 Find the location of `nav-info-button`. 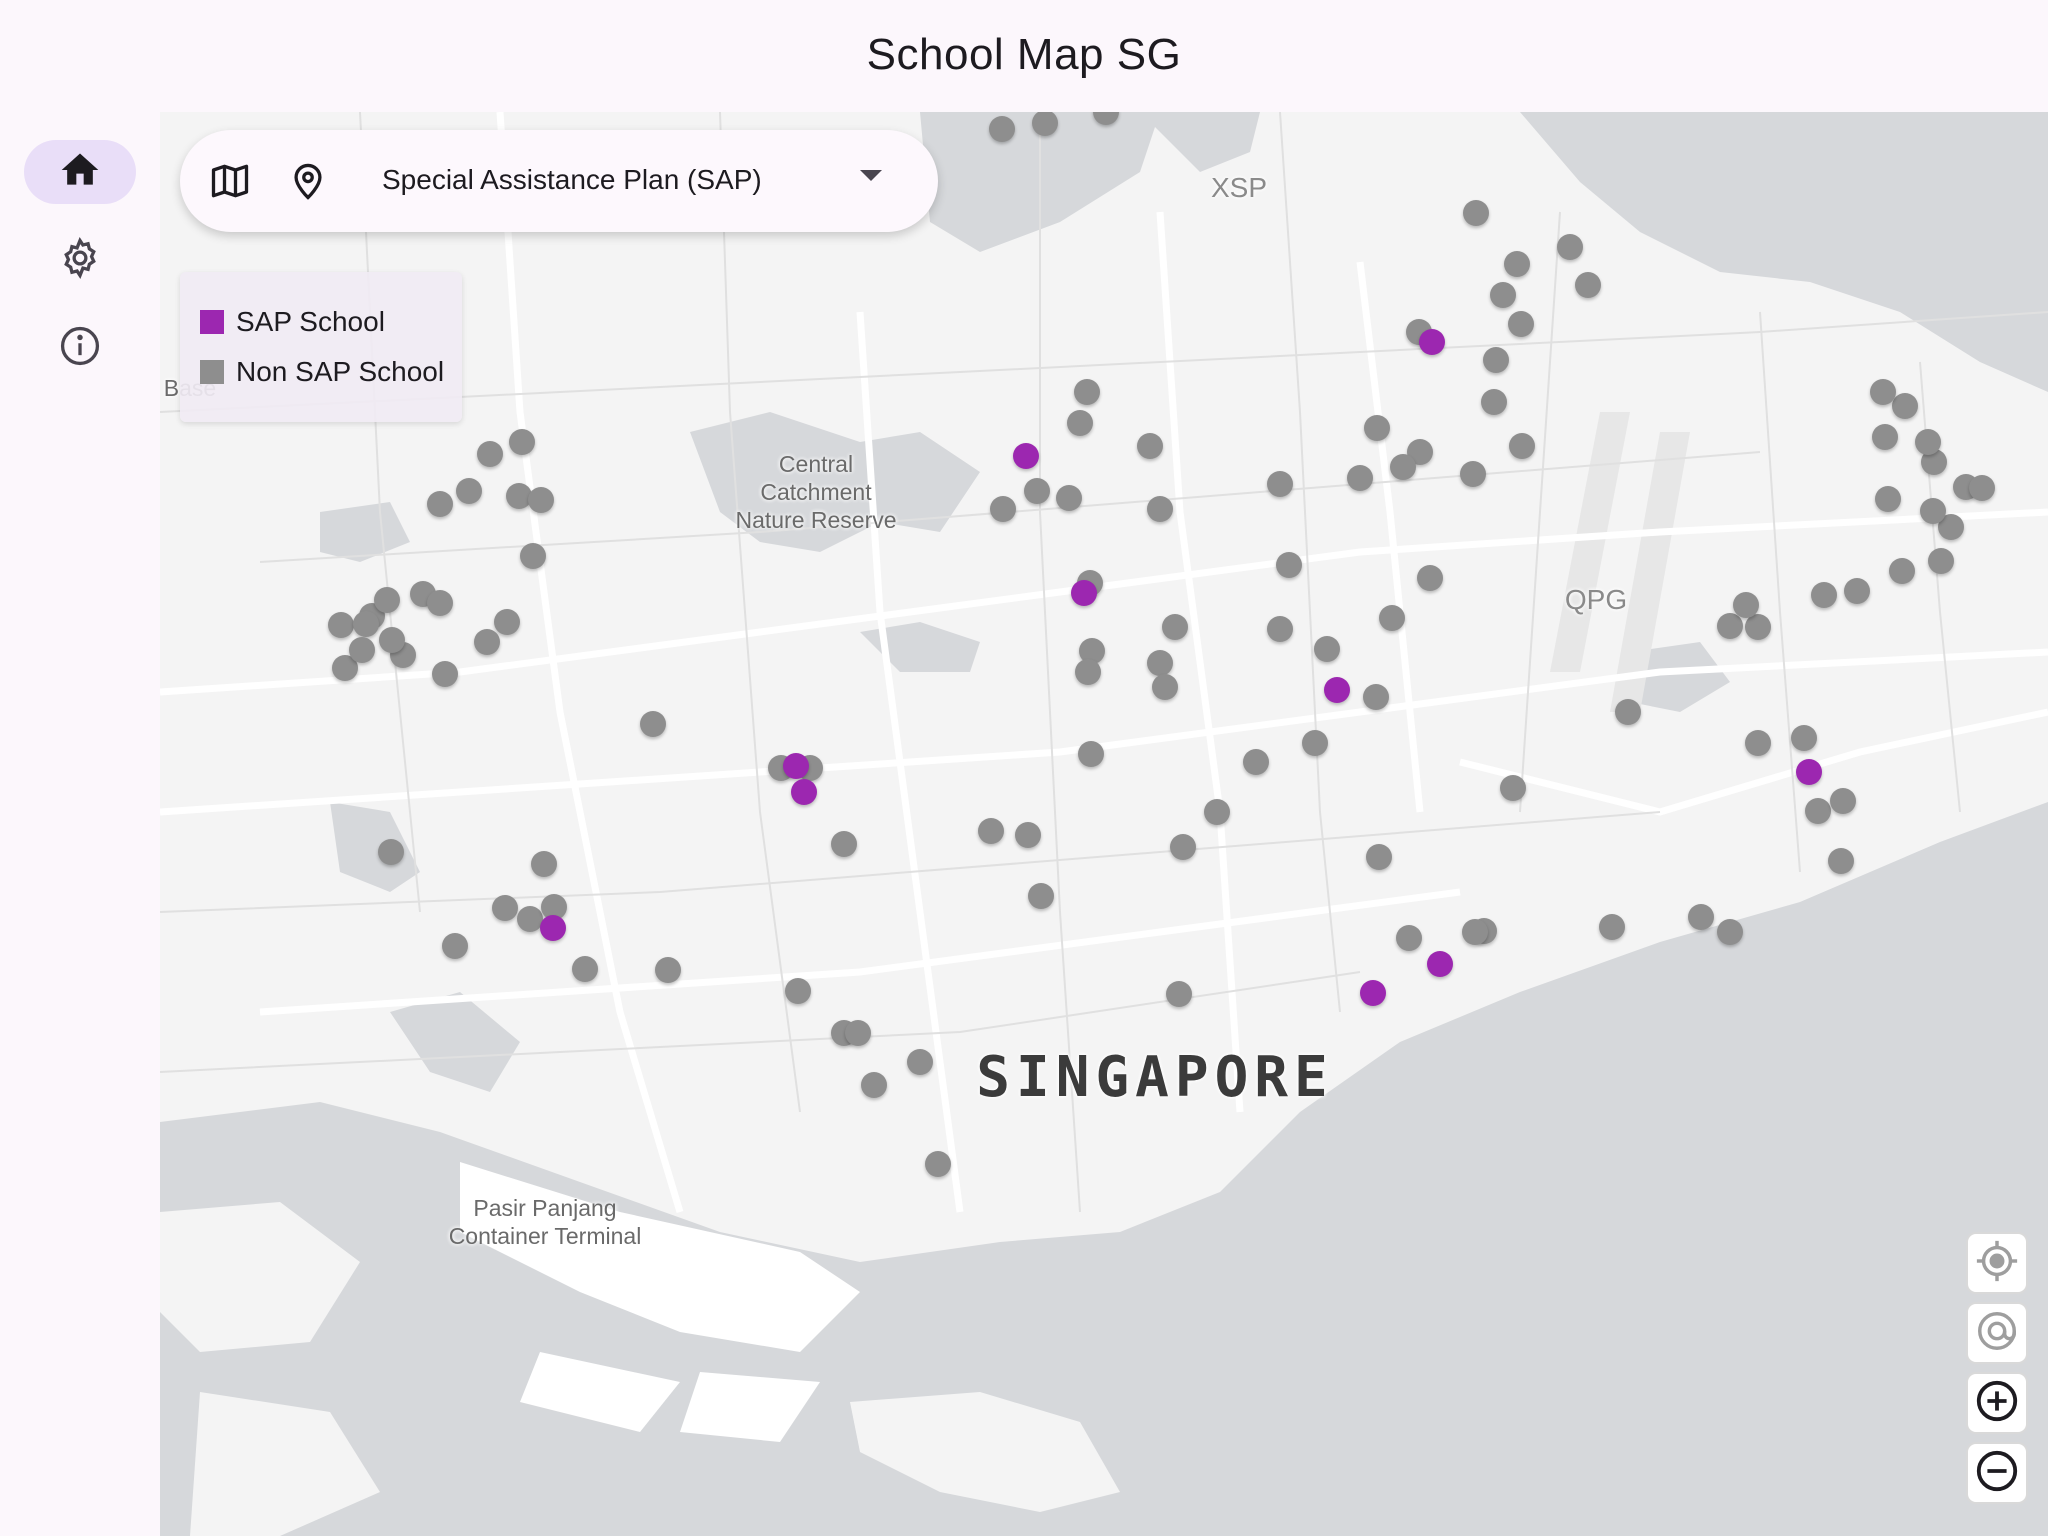

nav-info-button is located at coordinates (80, 348).